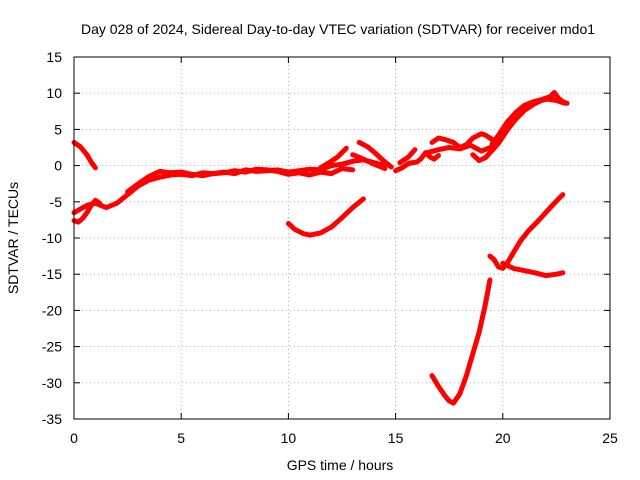 The height and width of the screenshot is (480, 640). I want to click on y-tick-label: -30, so click(52, 383).